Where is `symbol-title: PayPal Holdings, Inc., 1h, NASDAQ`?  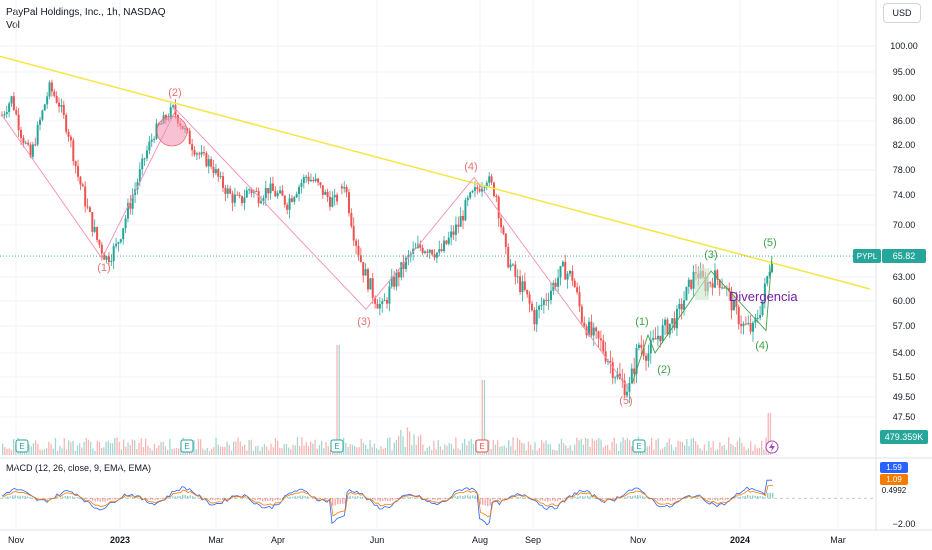 symbol-title: PayPal Holdings, Inc., 1h, NASDAQ is located at coordinates (86, 12).